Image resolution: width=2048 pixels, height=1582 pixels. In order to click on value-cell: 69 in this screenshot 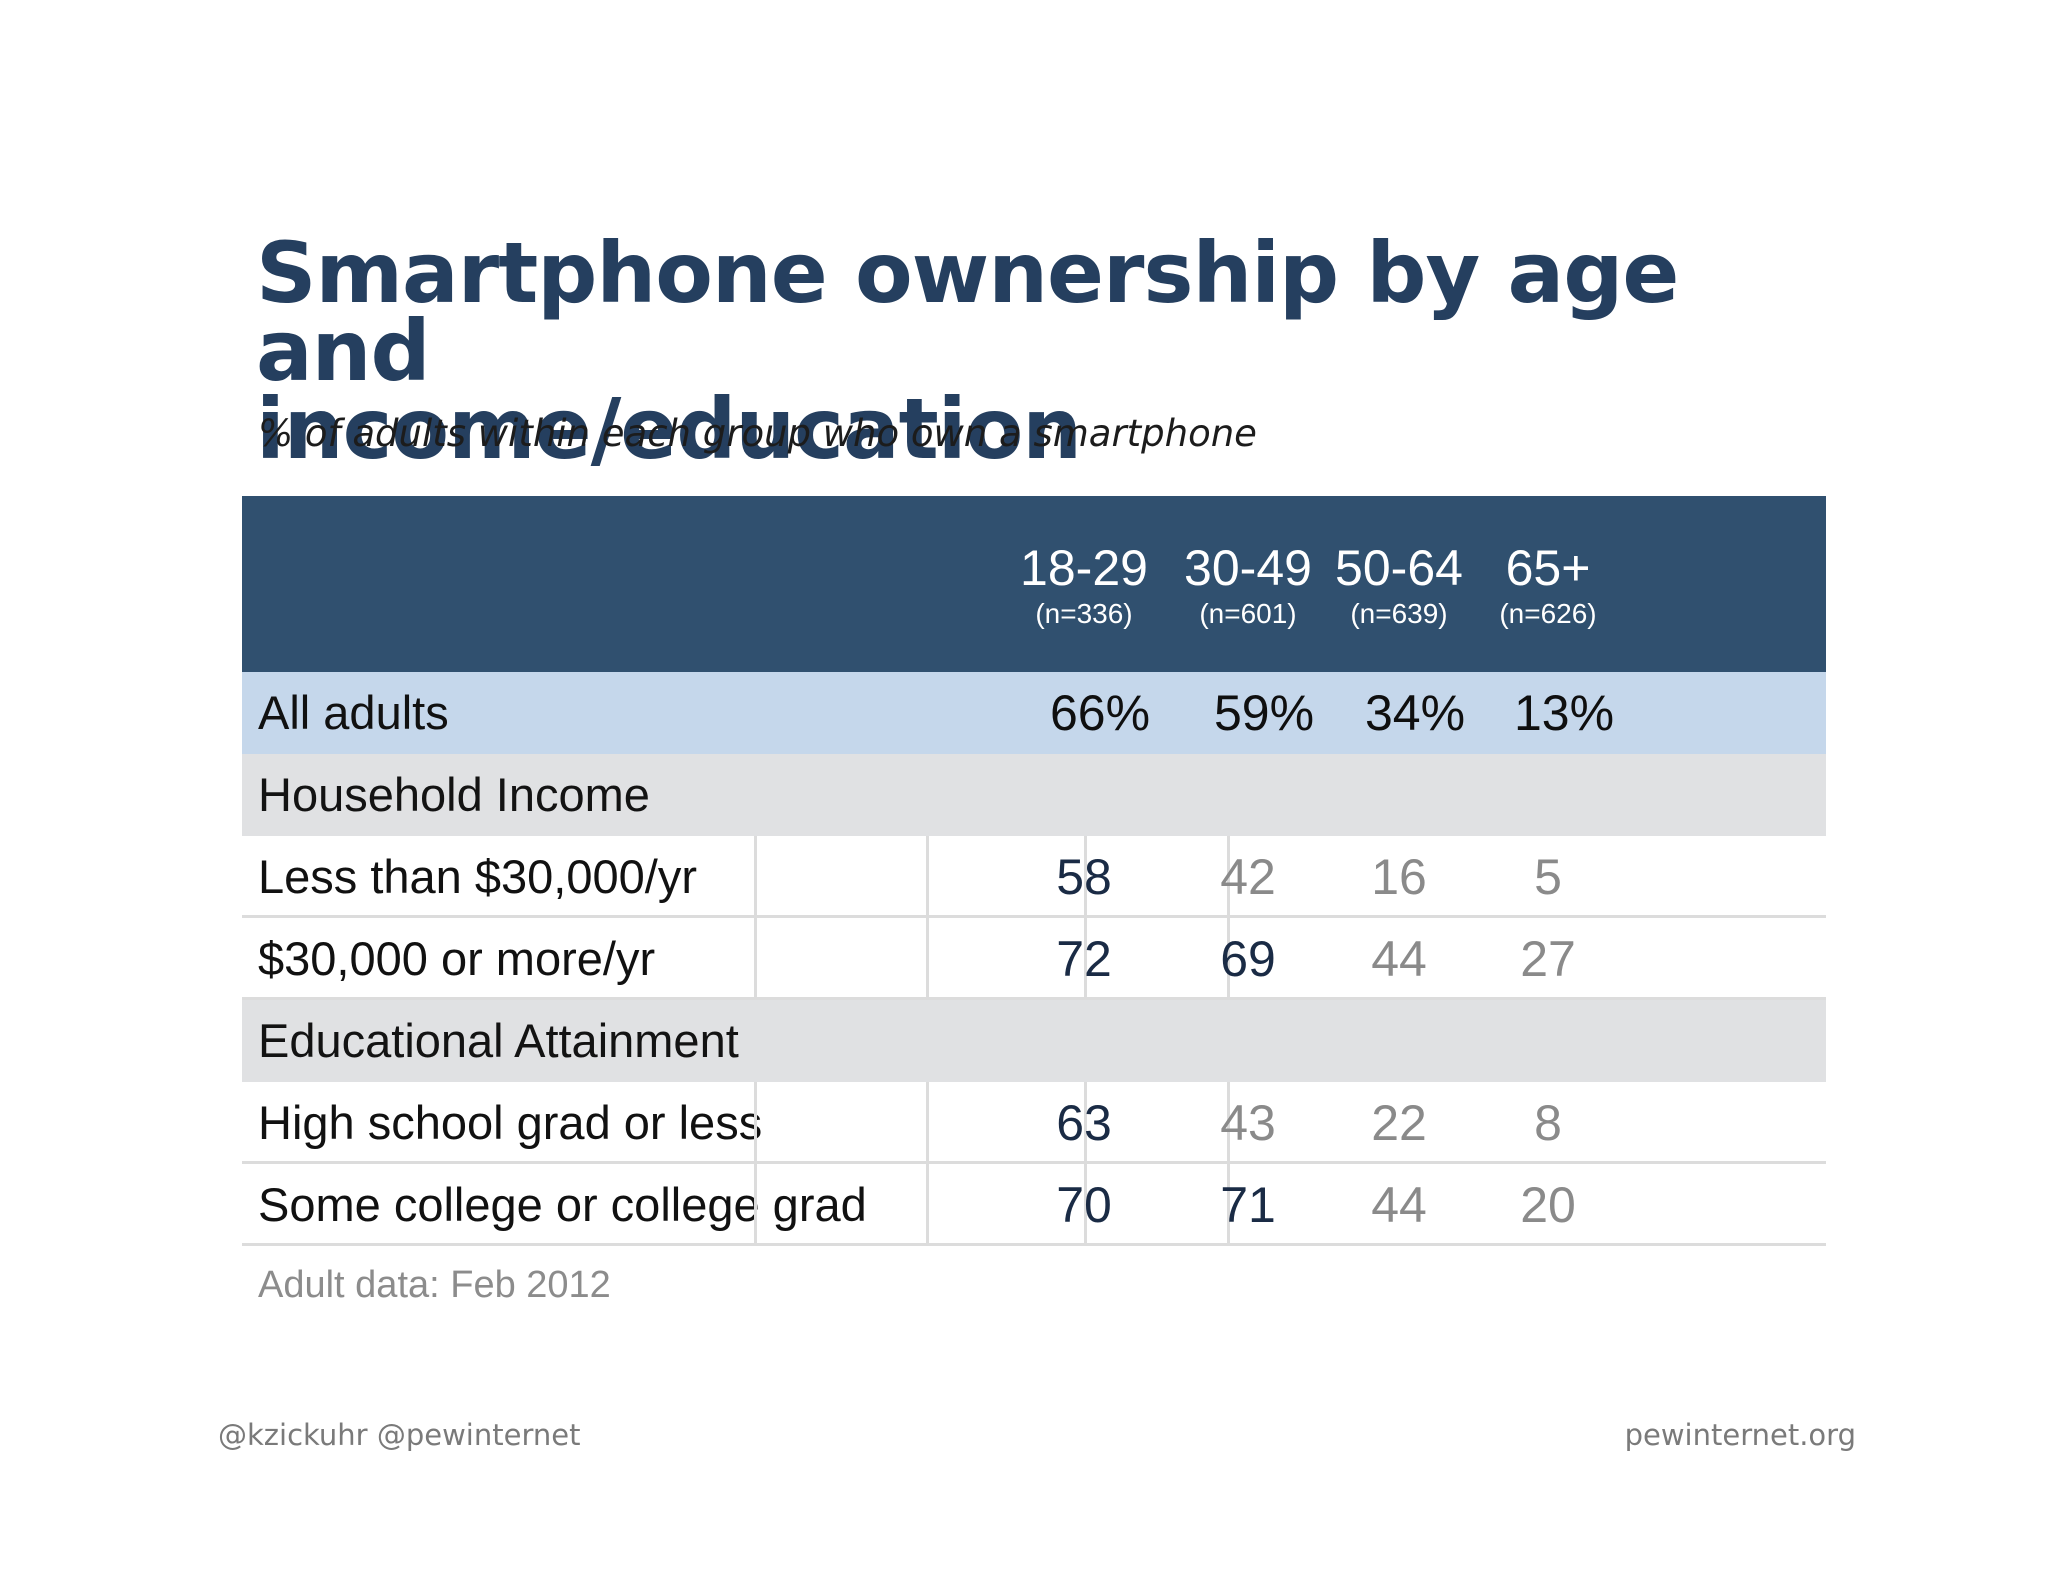, I will do `click(1248, 959)`.